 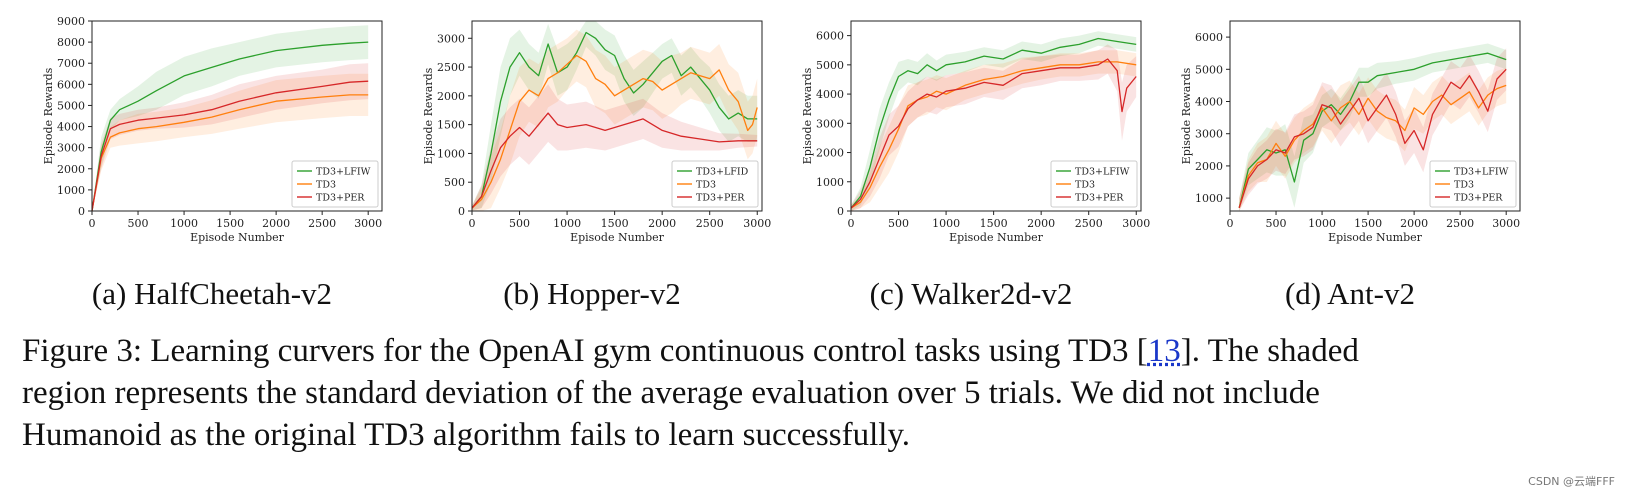 I want to click on caption-line-1-post: ]. The shaded, so click(x=1269, y=351).